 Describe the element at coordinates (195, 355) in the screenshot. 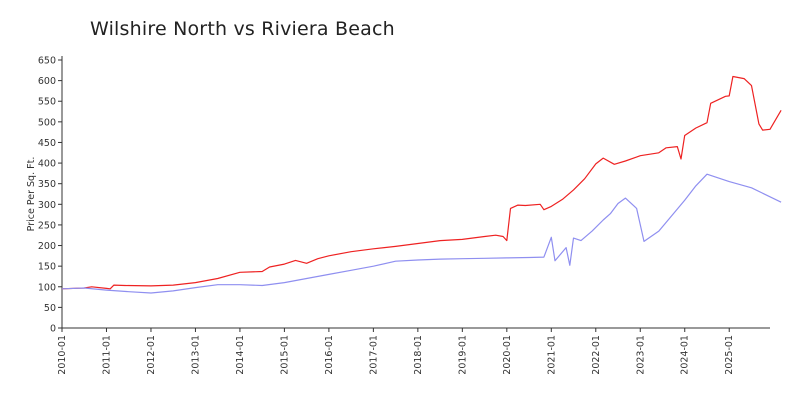

I see `x-tick-label: 2013-01` at that location.